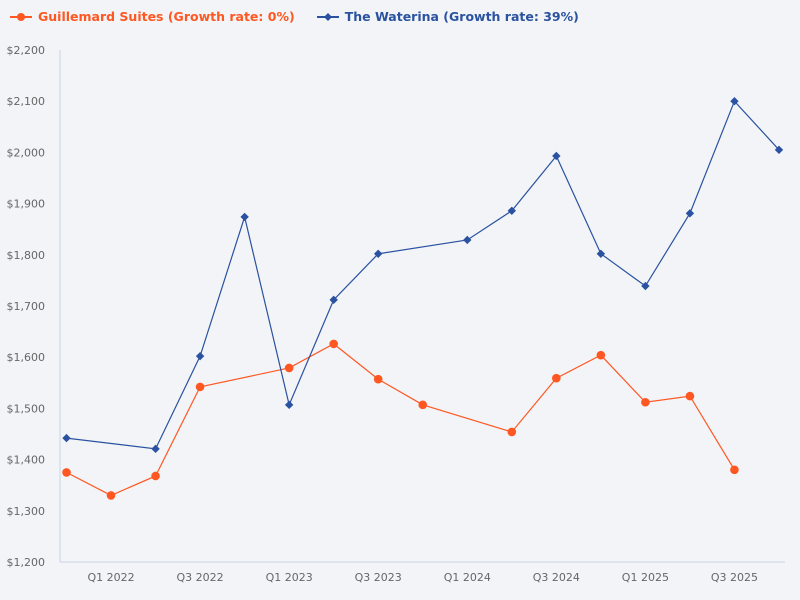  I want to click on legend-item-guillemard: Guillemard Suites (Growth rate: 0%), so click(152, 16).